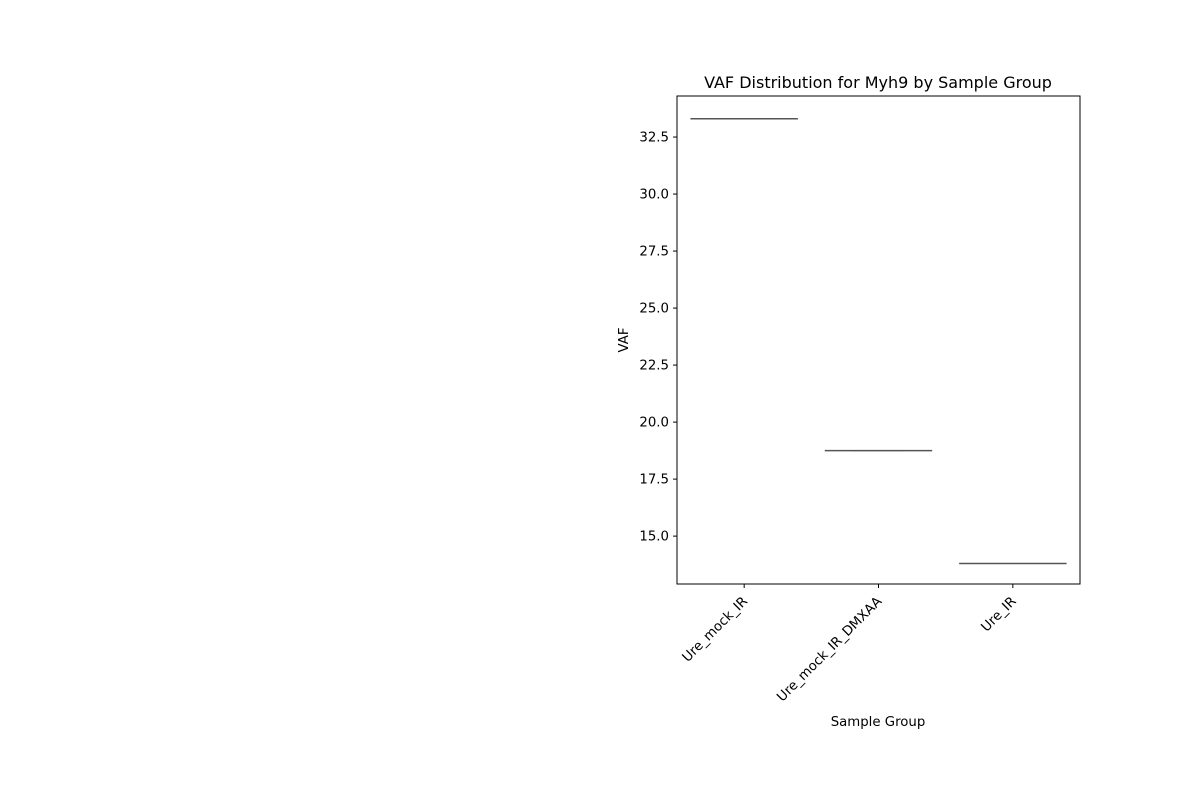  I want to click on x-tick-label: Ure_IR, so click(999, 614).